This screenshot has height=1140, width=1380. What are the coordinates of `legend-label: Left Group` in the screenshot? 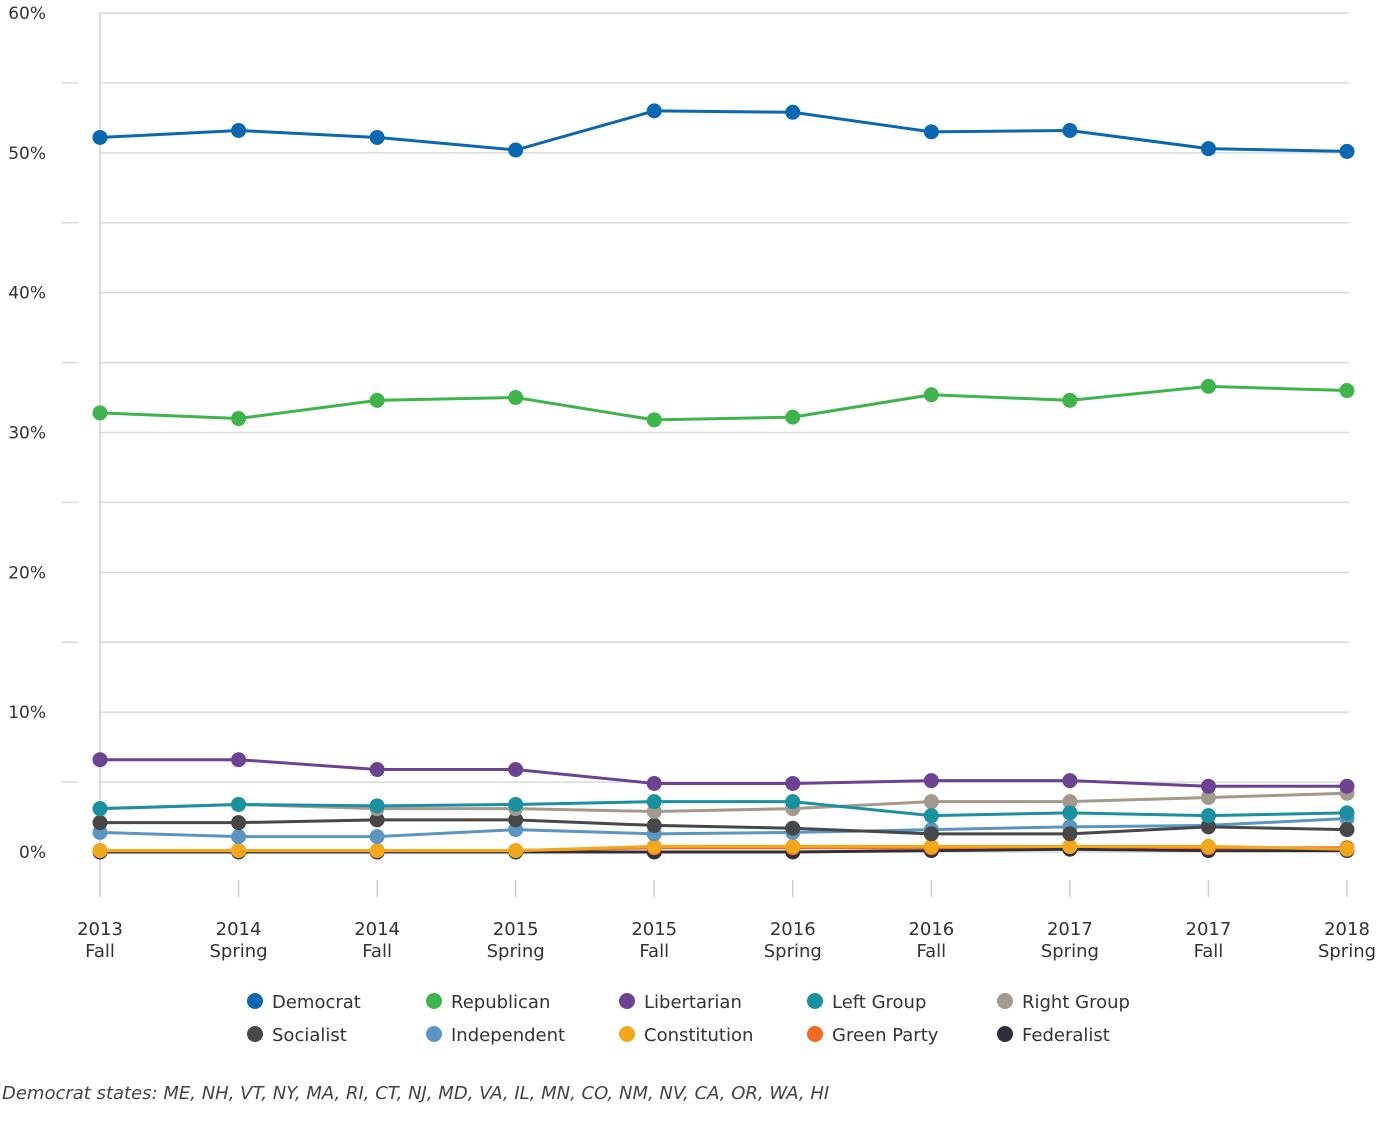 It's located at (879, 1002).